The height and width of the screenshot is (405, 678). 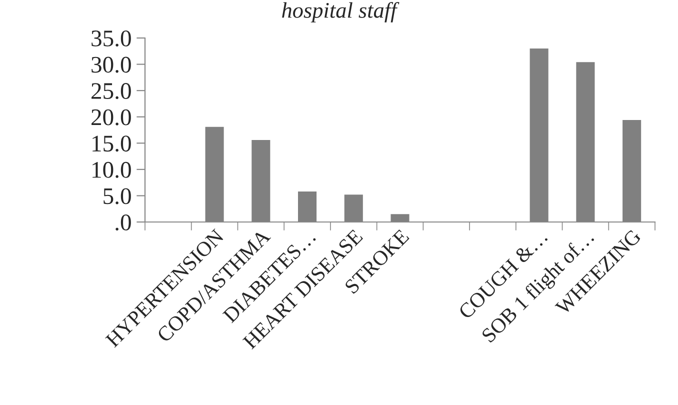 I want to click on y-tick-label: .0, so click(x=123, y=222).